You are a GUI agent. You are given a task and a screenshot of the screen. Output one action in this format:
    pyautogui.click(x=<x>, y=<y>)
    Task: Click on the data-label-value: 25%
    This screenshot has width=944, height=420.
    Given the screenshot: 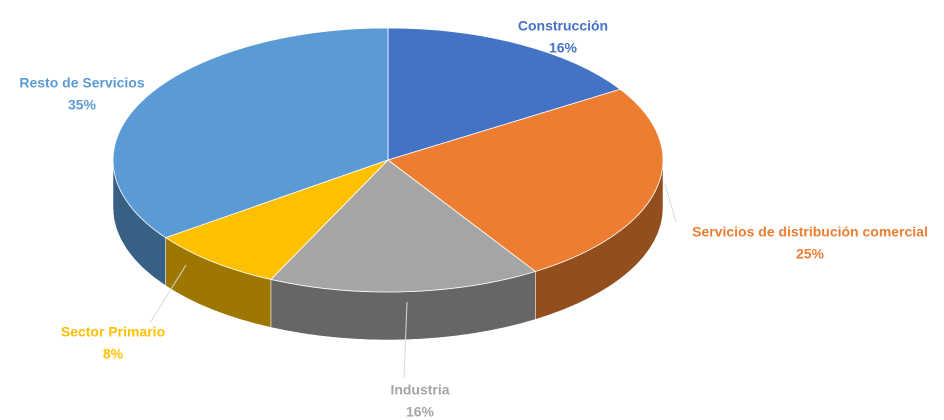 What is the action you would take?
    pyautogui.click(x=810, y=254)
    